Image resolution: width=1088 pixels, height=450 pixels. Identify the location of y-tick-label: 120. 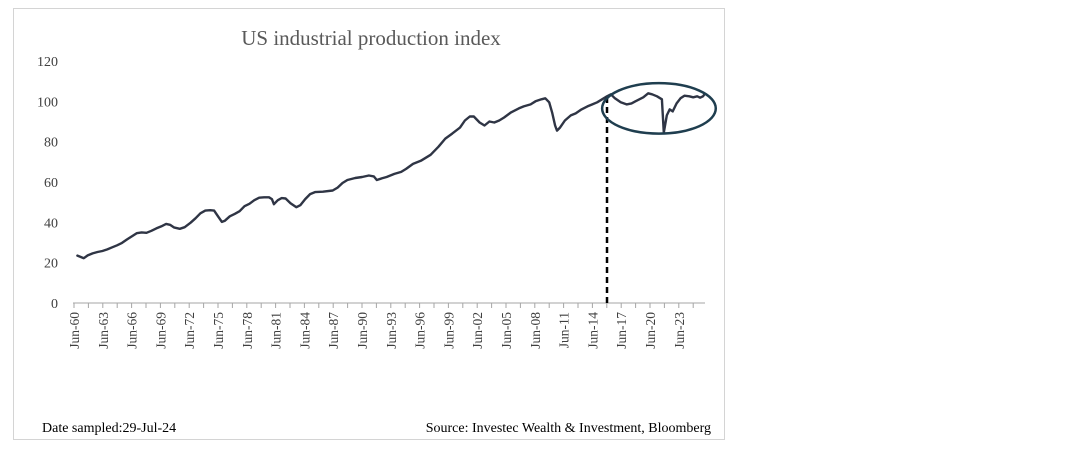
(47, 62).